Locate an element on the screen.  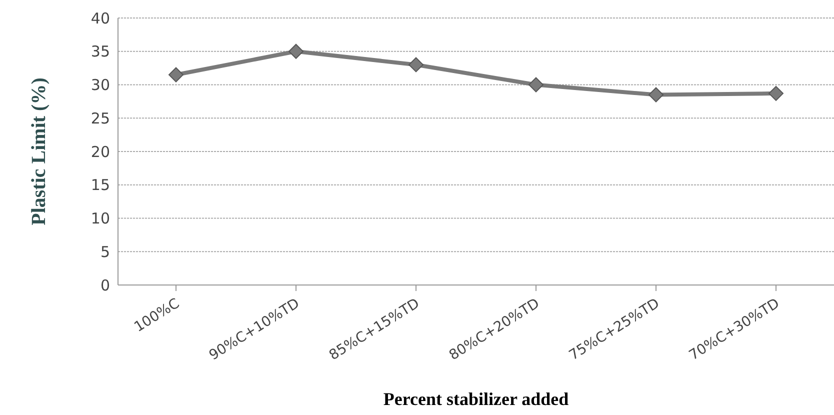
y-tick-label: 5 is located at coordinates (105, 251).